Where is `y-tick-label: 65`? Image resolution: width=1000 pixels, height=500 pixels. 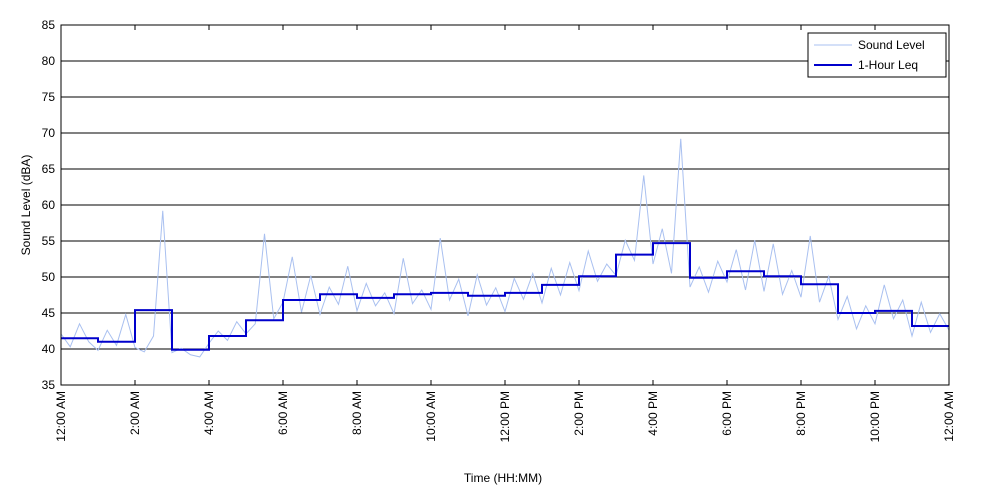
y-tick-label: 65 is located at coordinates (49, 169).